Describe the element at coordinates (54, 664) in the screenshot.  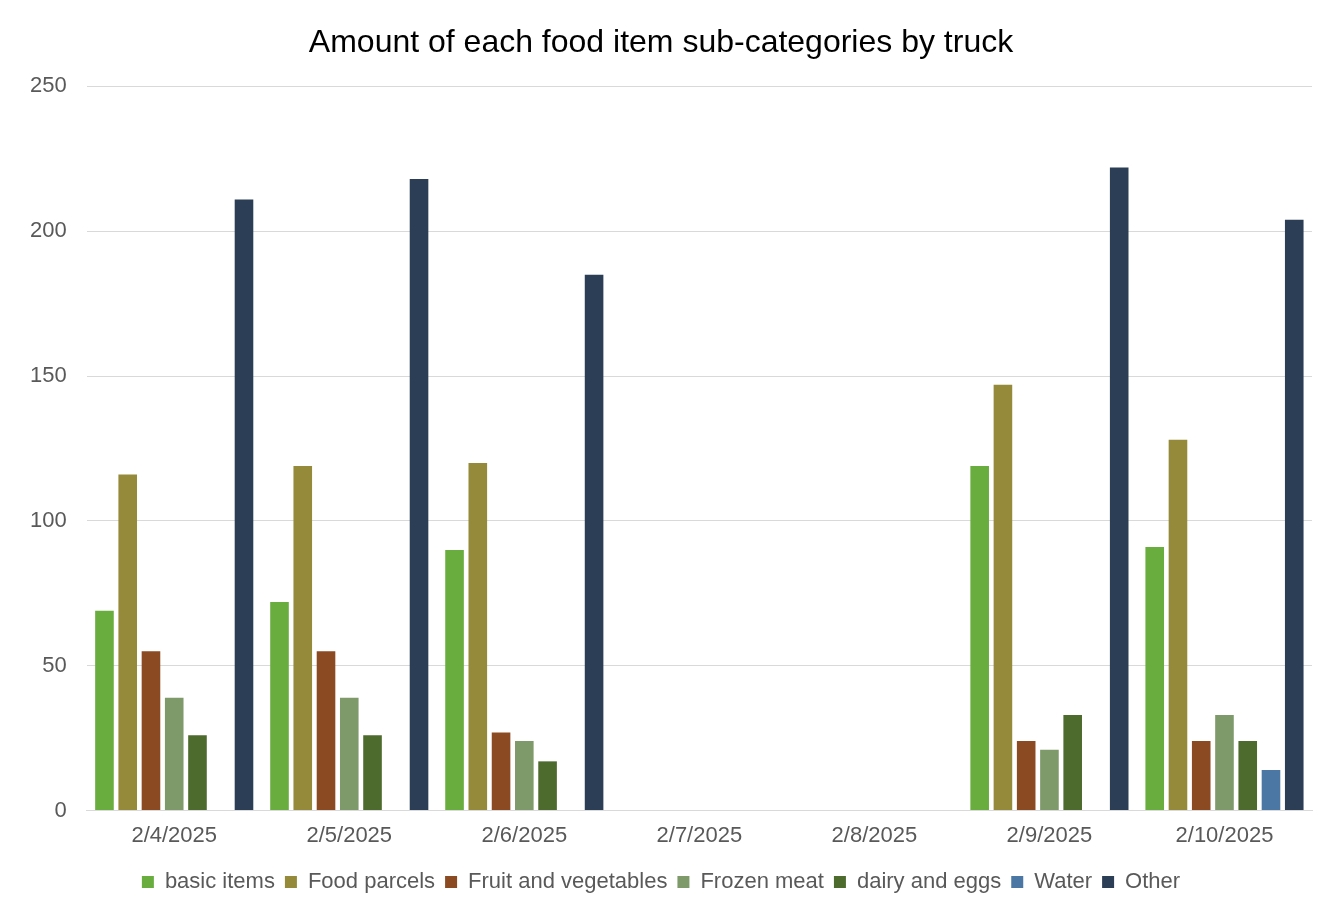
I see `y-tick-label: 50` at that location.